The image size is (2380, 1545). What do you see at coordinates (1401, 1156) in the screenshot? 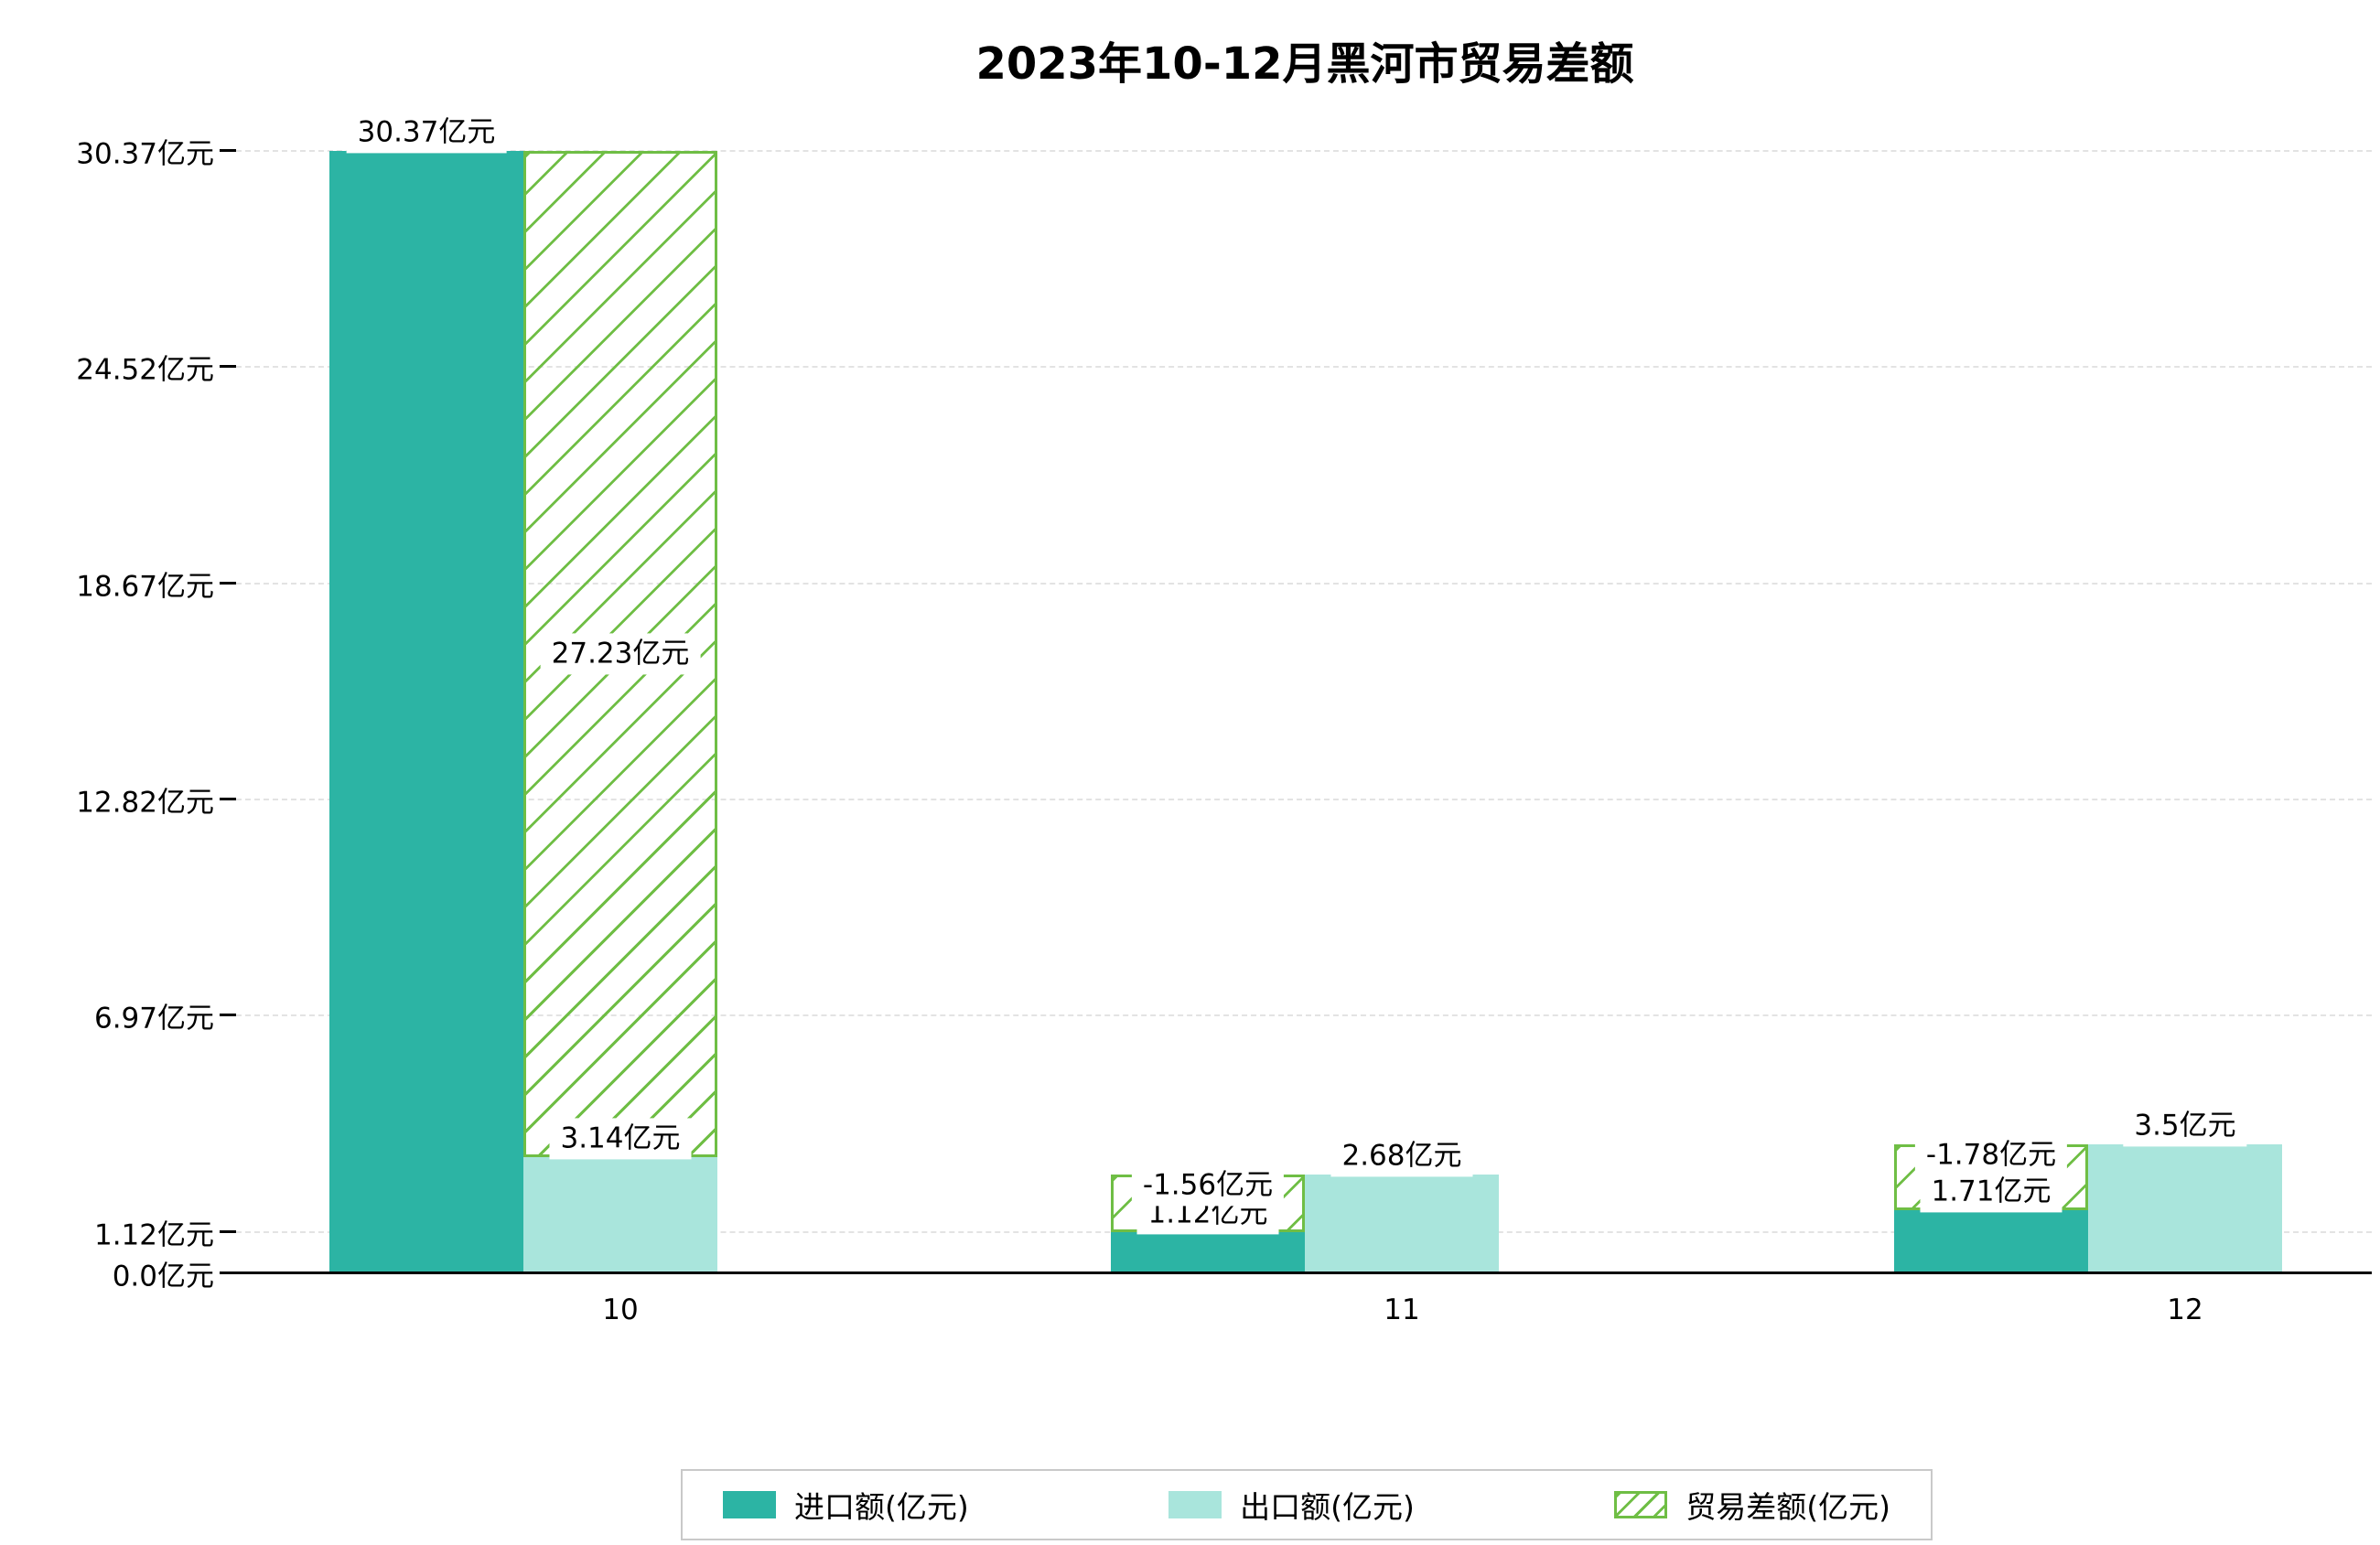
I see `data-label-export-11: 2.68亿元` at bounding box center [1401, 1156].